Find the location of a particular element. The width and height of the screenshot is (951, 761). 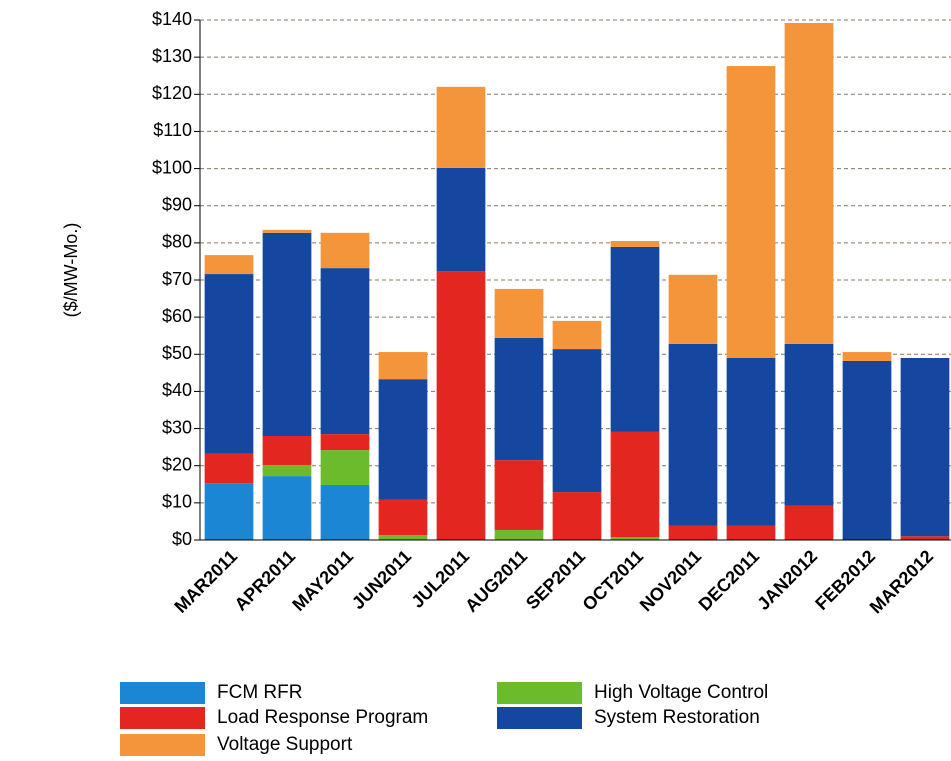

y-tick-label: $20 is located at coordinates (177, 464).